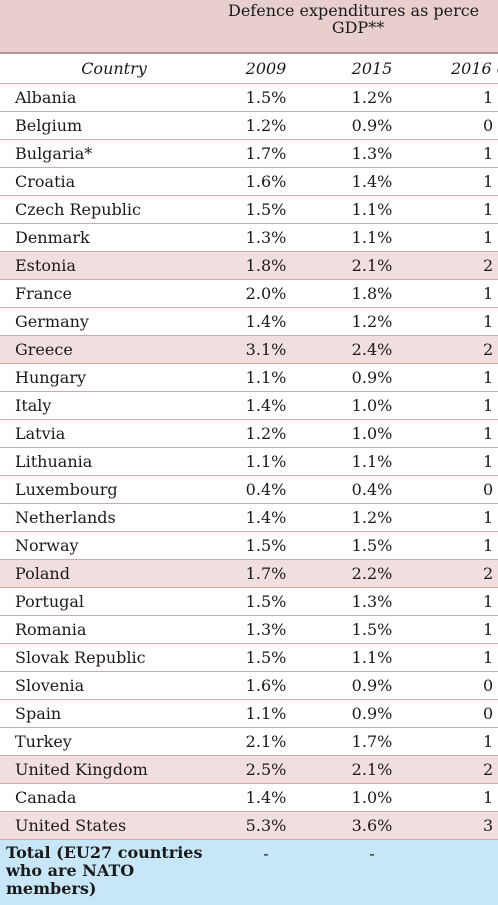 The height and width of the screenshot is (905, 498). I want to click on table-title-line2: GDP**, so click(358, 27).